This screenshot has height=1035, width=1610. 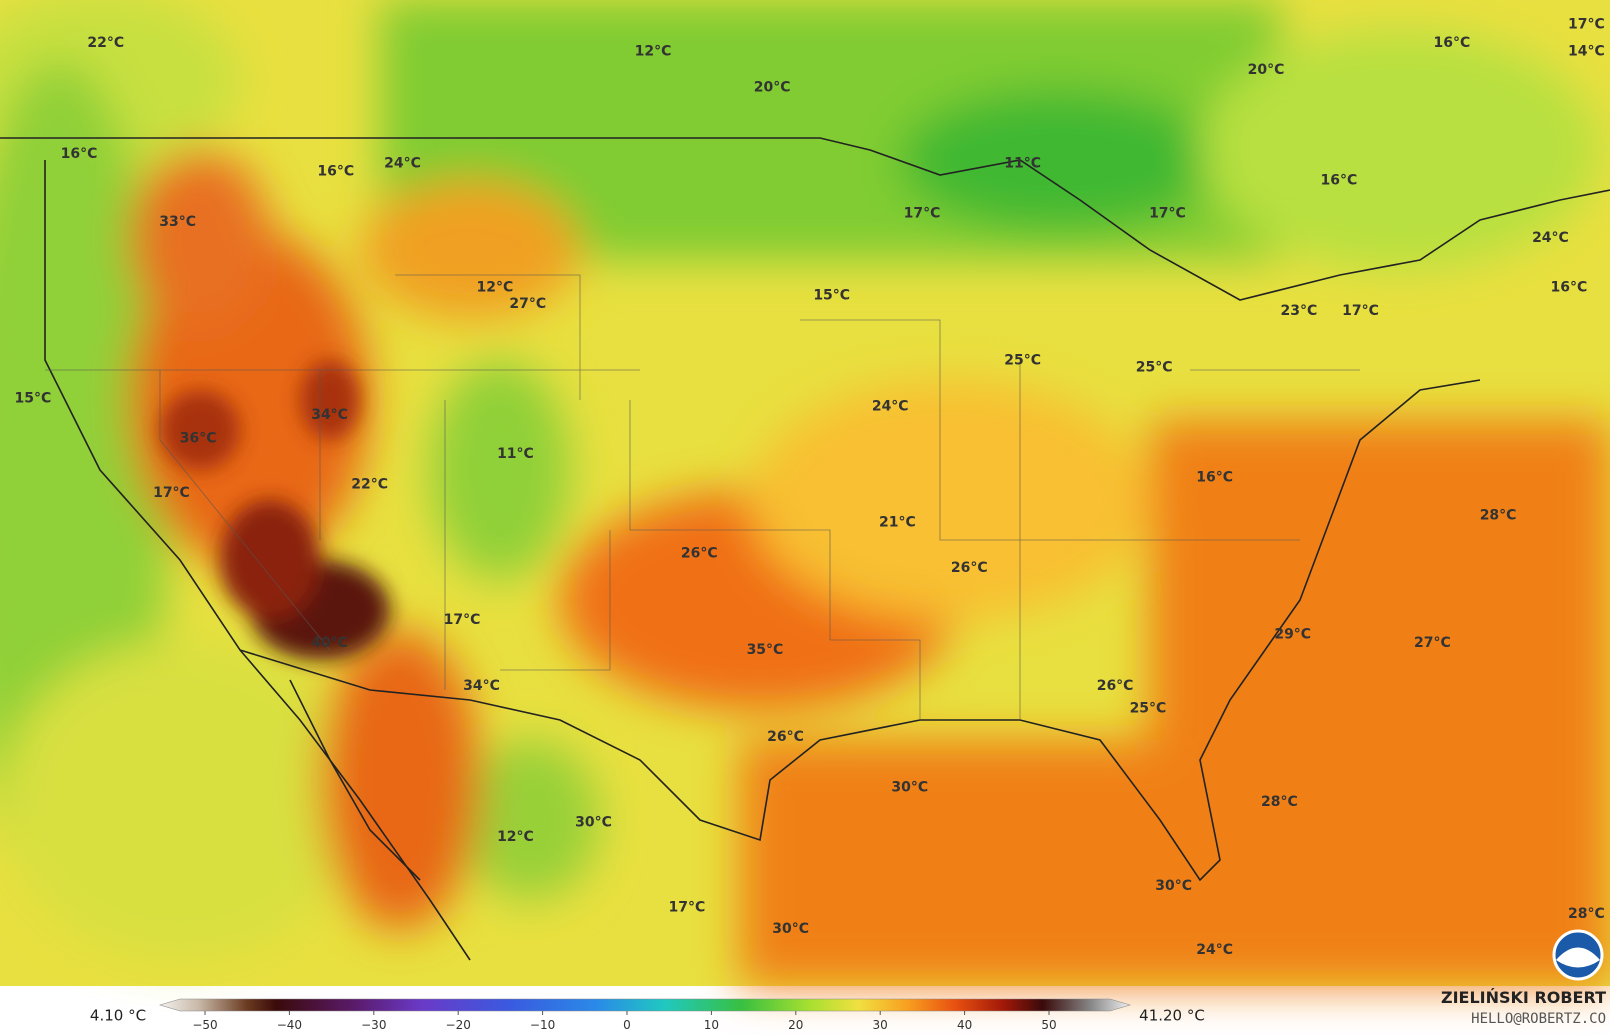 I want to click on colorbar-tick-label: −50, so click(x=204, y=1025).